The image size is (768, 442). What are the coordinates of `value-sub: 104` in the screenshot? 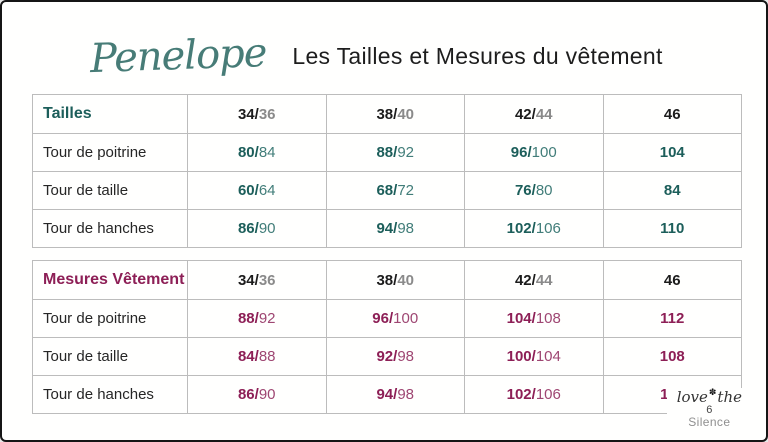 It's located at (548, 356).